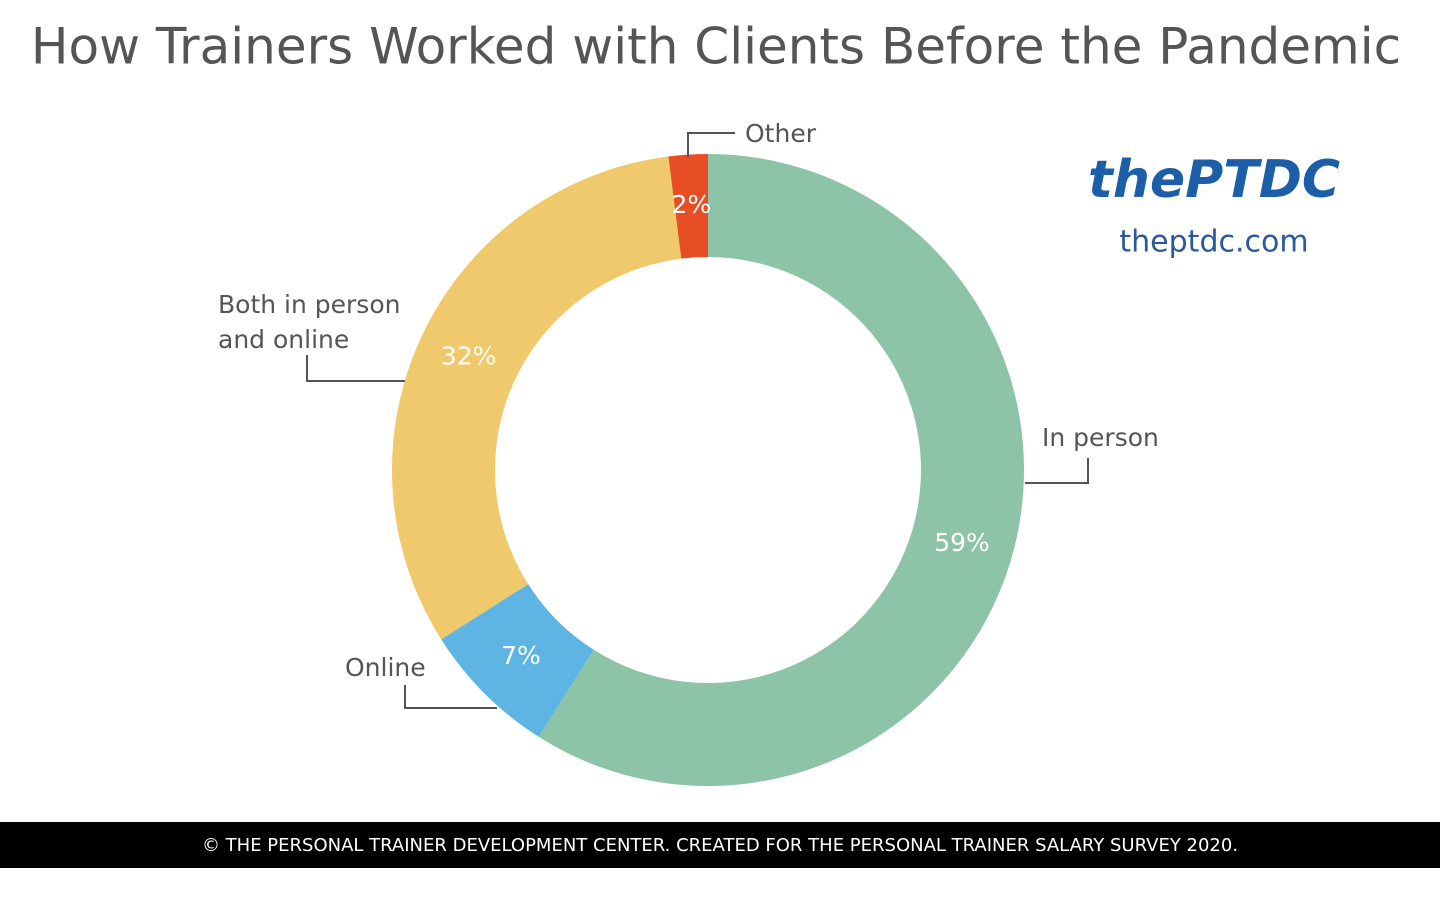 The width and height of the screenshot is (1440, 922). Describe the element at coordinates (469, 355) in the screenshot. I see `value-label: 32%` at that location.